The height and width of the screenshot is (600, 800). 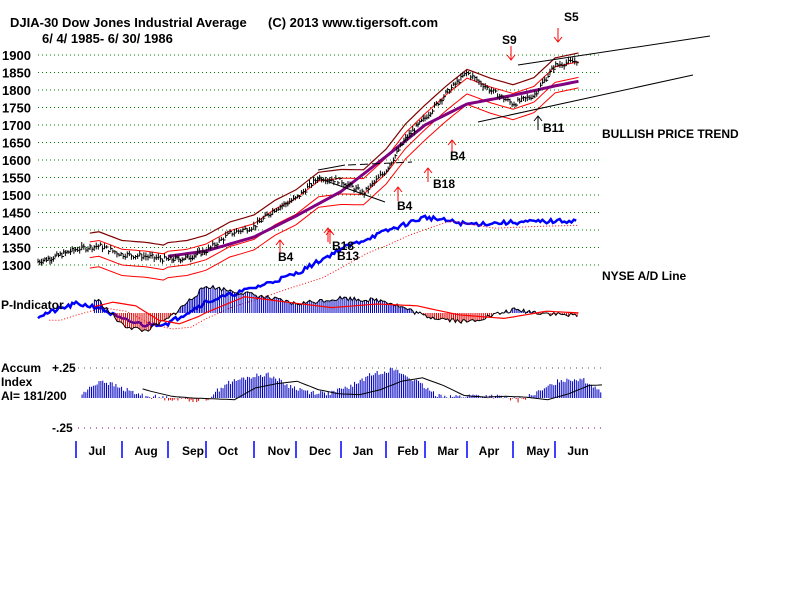 I want to click on month-label: Mar, so click(x=448, y=451).